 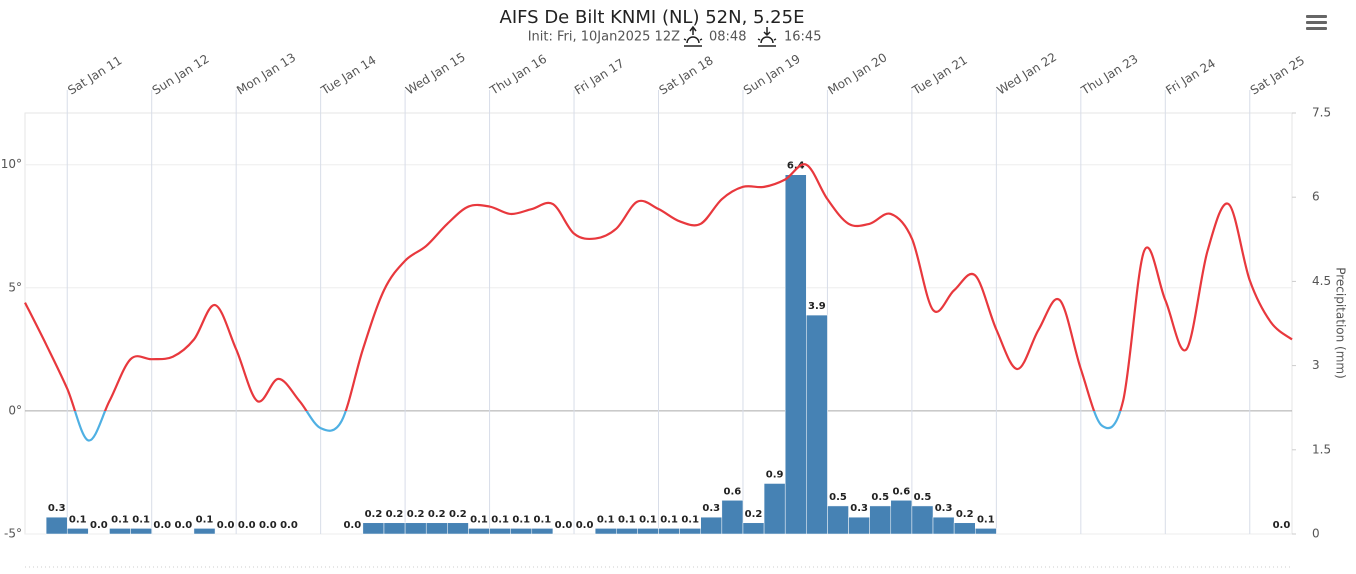 What do you see at coordinates (1321, 281) in the screenshot?
I see `y2-tick-label: 4.5` at bounding box center [1321, 281].